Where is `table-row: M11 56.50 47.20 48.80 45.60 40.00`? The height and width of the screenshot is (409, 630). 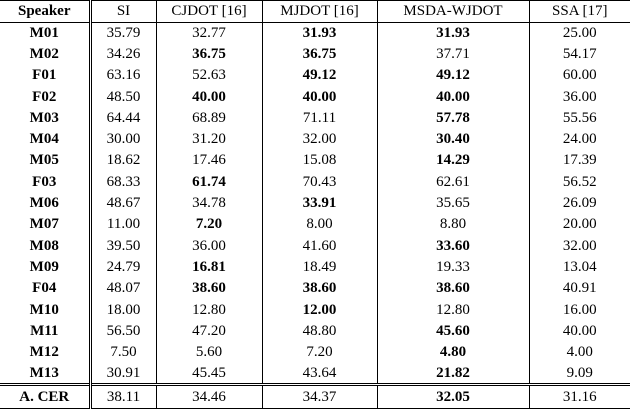 table-row: M11 56.50 47.20 48.80 45.60 40.00 is located at coordinates (315, 331).